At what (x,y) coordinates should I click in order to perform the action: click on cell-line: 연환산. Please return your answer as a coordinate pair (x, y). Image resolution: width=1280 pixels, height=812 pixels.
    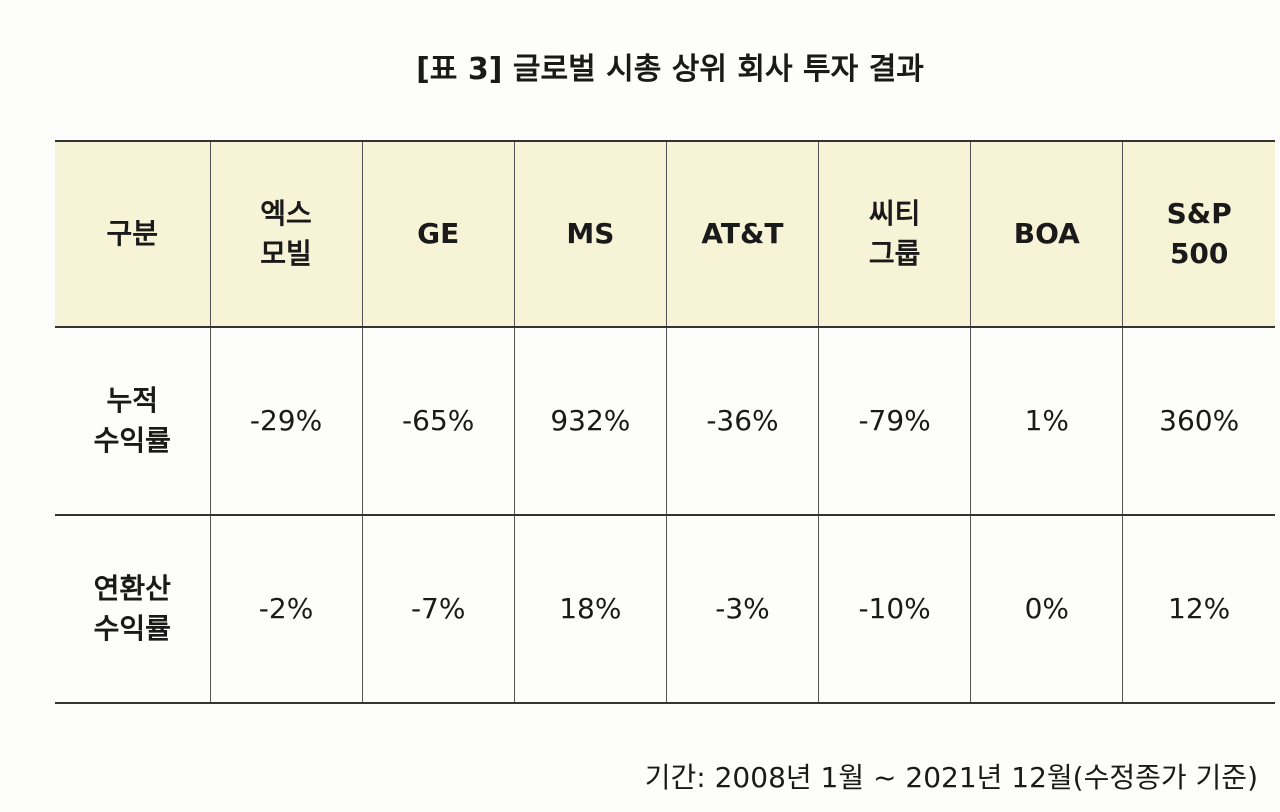
    Looking at the image, I should click on (132, 588).